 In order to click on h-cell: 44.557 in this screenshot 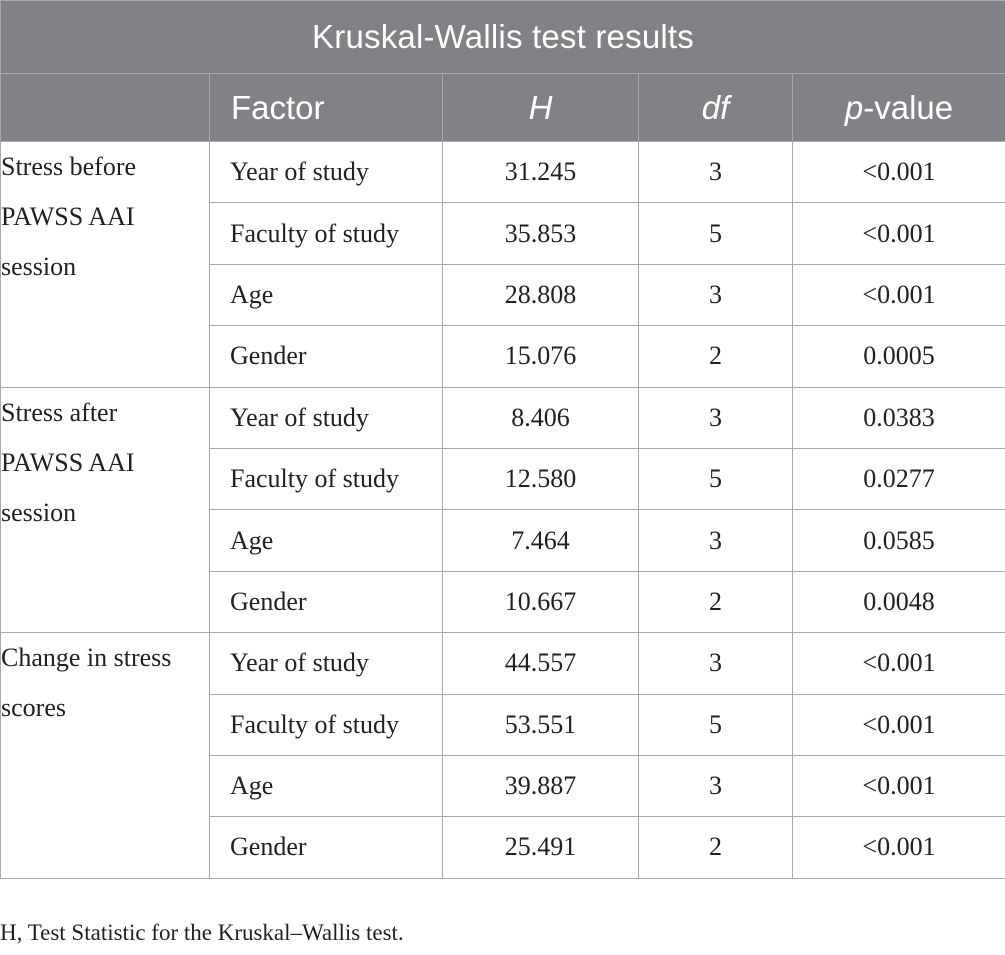, I will do `click(540, 663)`.